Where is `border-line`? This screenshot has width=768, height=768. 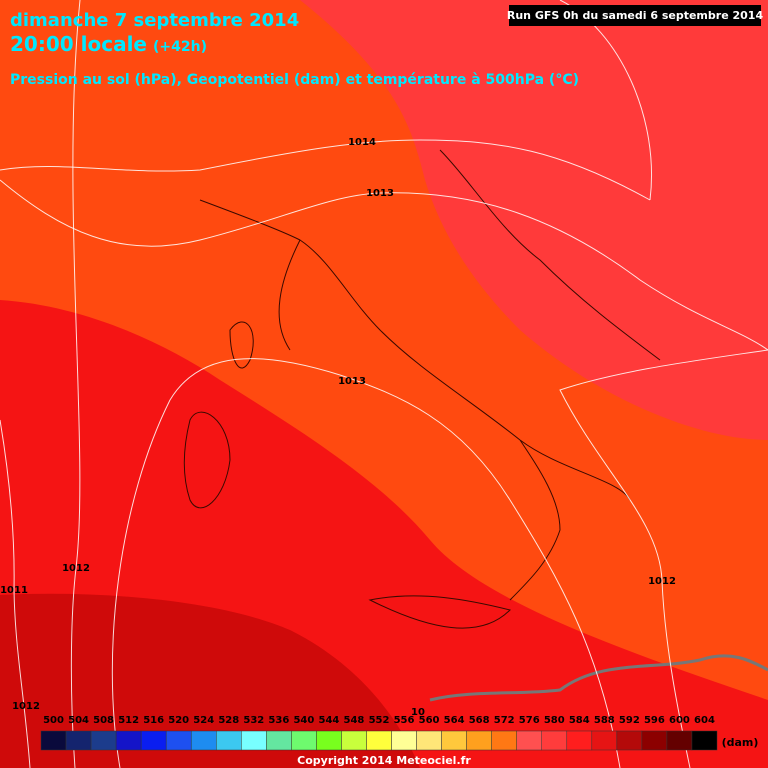 border-line is located at coordinates (598, 678).